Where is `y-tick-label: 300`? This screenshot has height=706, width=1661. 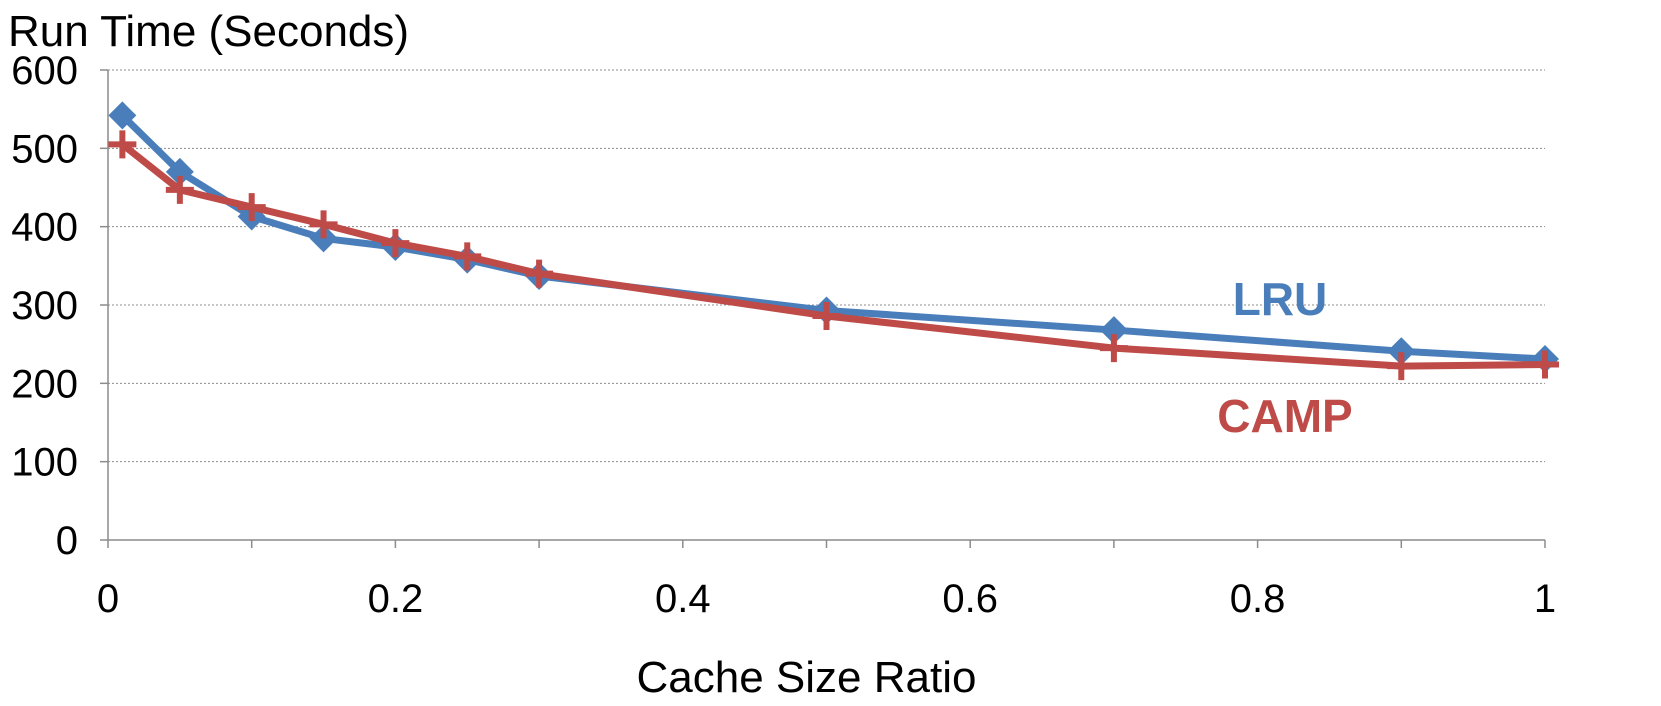 y-tick-label: 300 is located at coordinates (44, 306).